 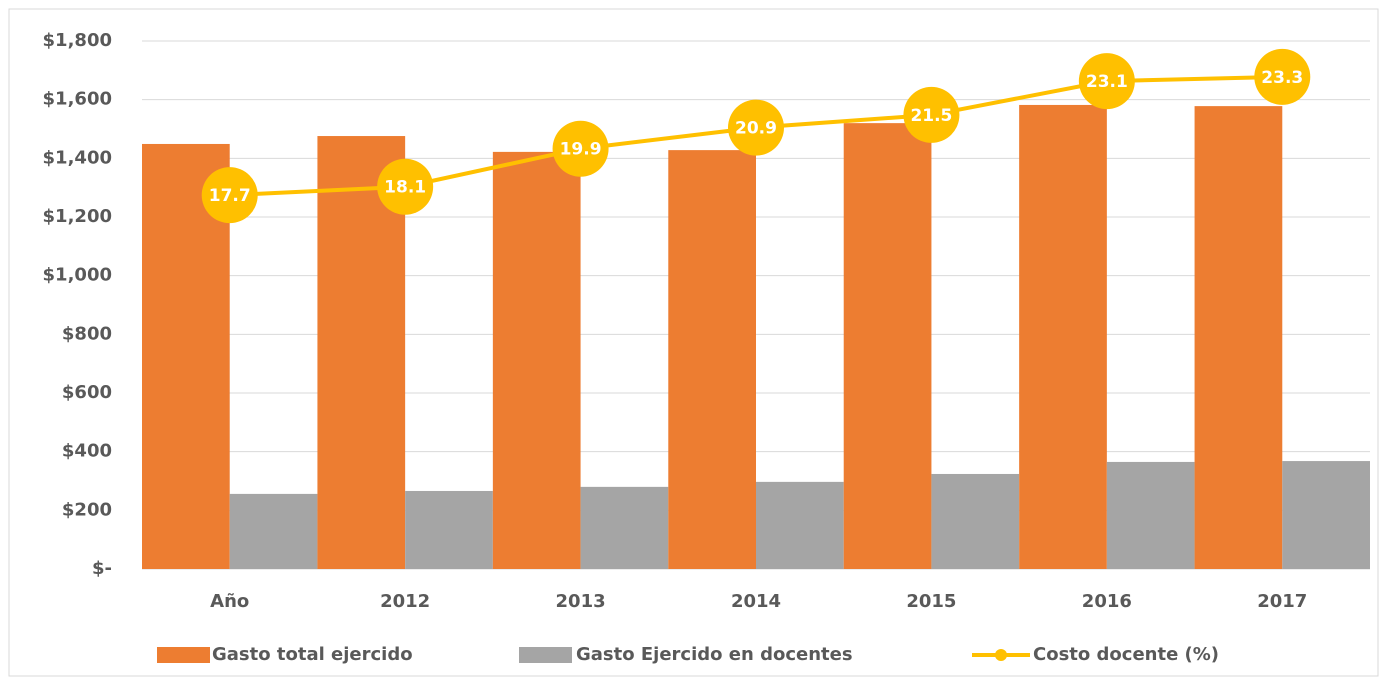 I want to click on data-label: 23.3, so click(x=1282, y=78).